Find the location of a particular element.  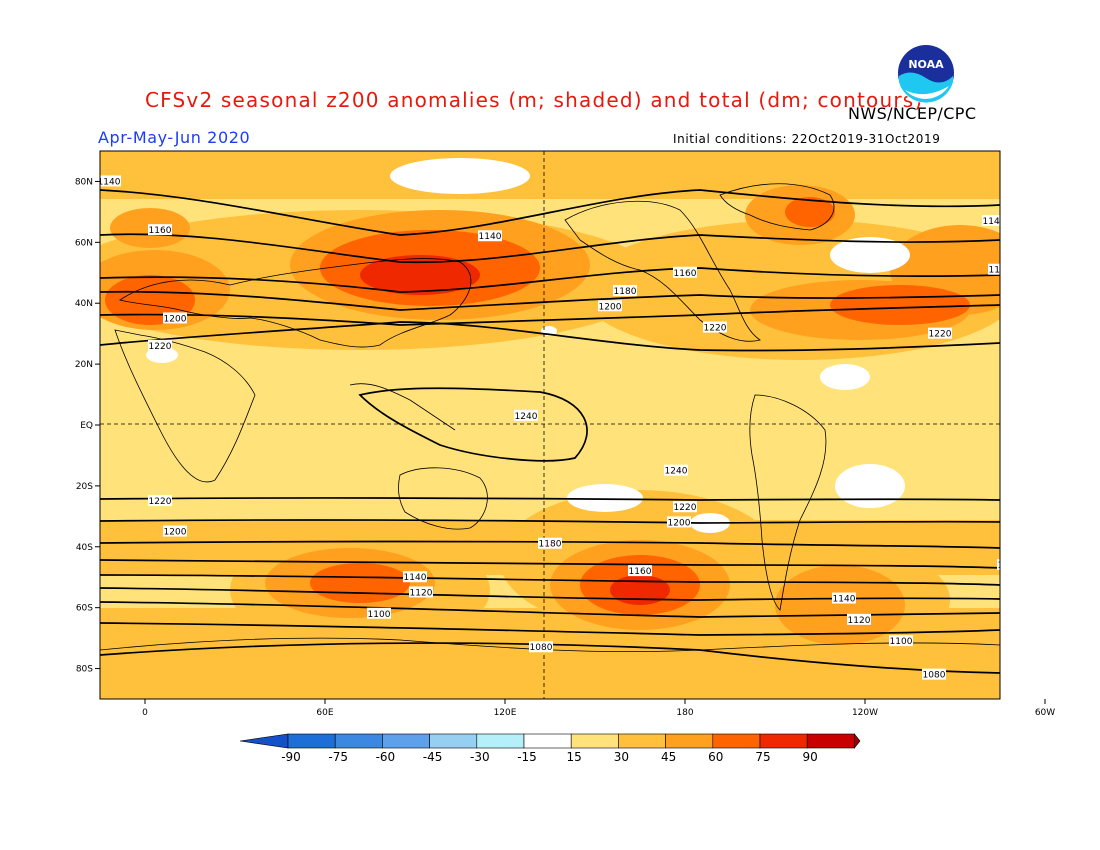

colorbar-legend: -90 -75 -60 -45 -30 -15 15 30 45 60 75 90 is located at coordinates (550, 748).